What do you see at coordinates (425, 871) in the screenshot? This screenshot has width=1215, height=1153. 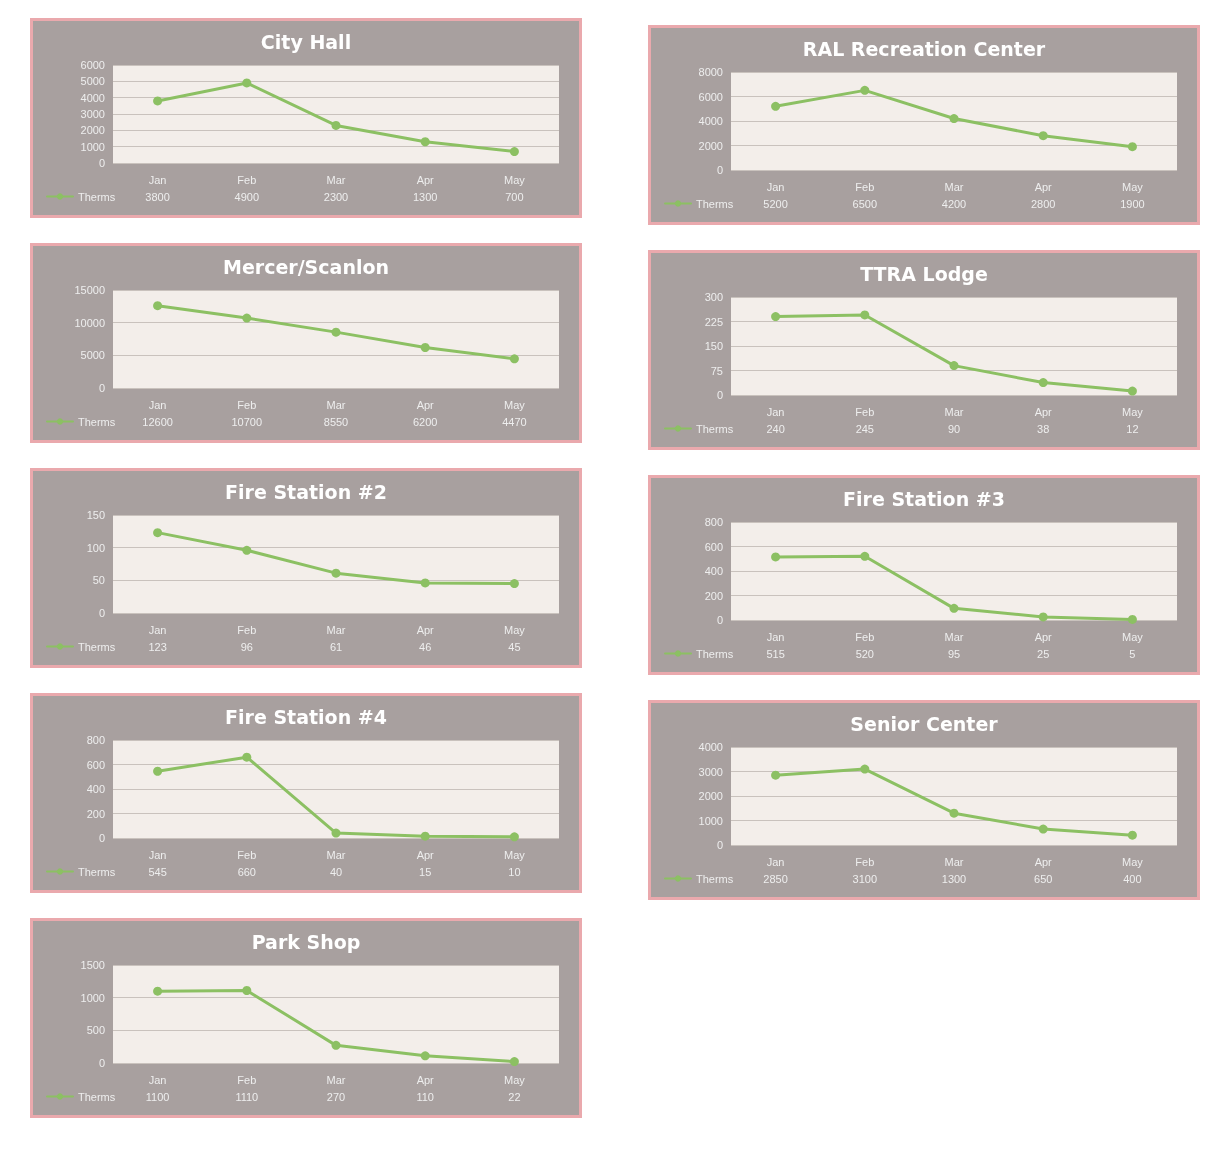 I see `data-label: 15` at bounding box center [425, 871].